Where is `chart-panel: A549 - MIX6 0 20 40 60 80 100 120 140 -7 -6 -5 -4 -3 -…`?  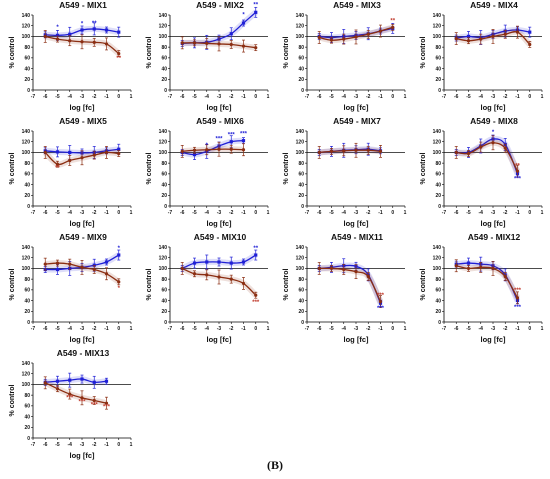
chart-panel: A549 - MIX6 0 20 40 60 80 100 120 140 -7 -6 -5 -4 -3 -… is located at coordinates (207, 174).